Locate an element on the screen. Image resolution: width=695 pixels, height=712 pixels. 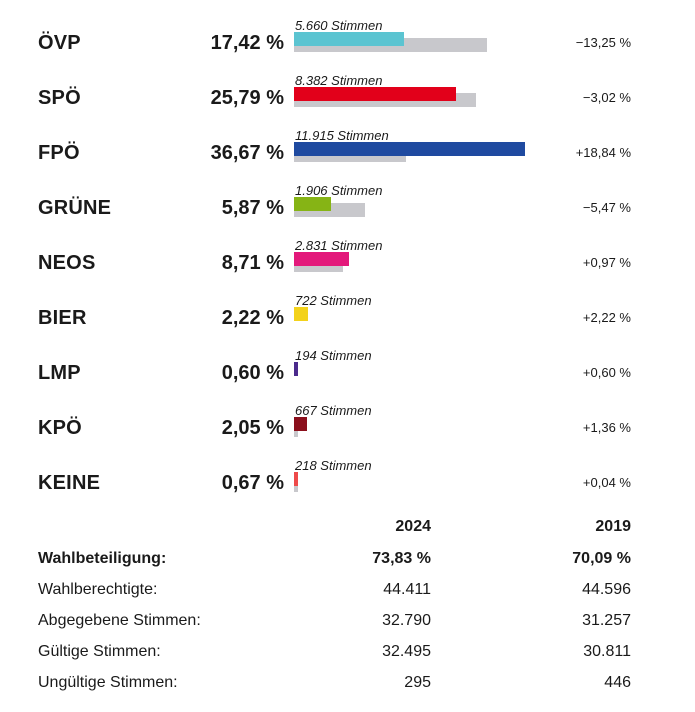
change-label: −13,25 % is located at coordinates (603, 42).